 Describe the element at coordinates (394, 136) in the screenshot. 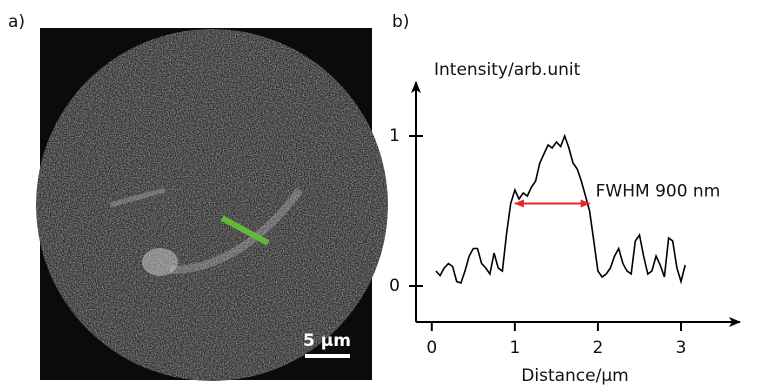

I see `y-tick-label: 1` at that location.